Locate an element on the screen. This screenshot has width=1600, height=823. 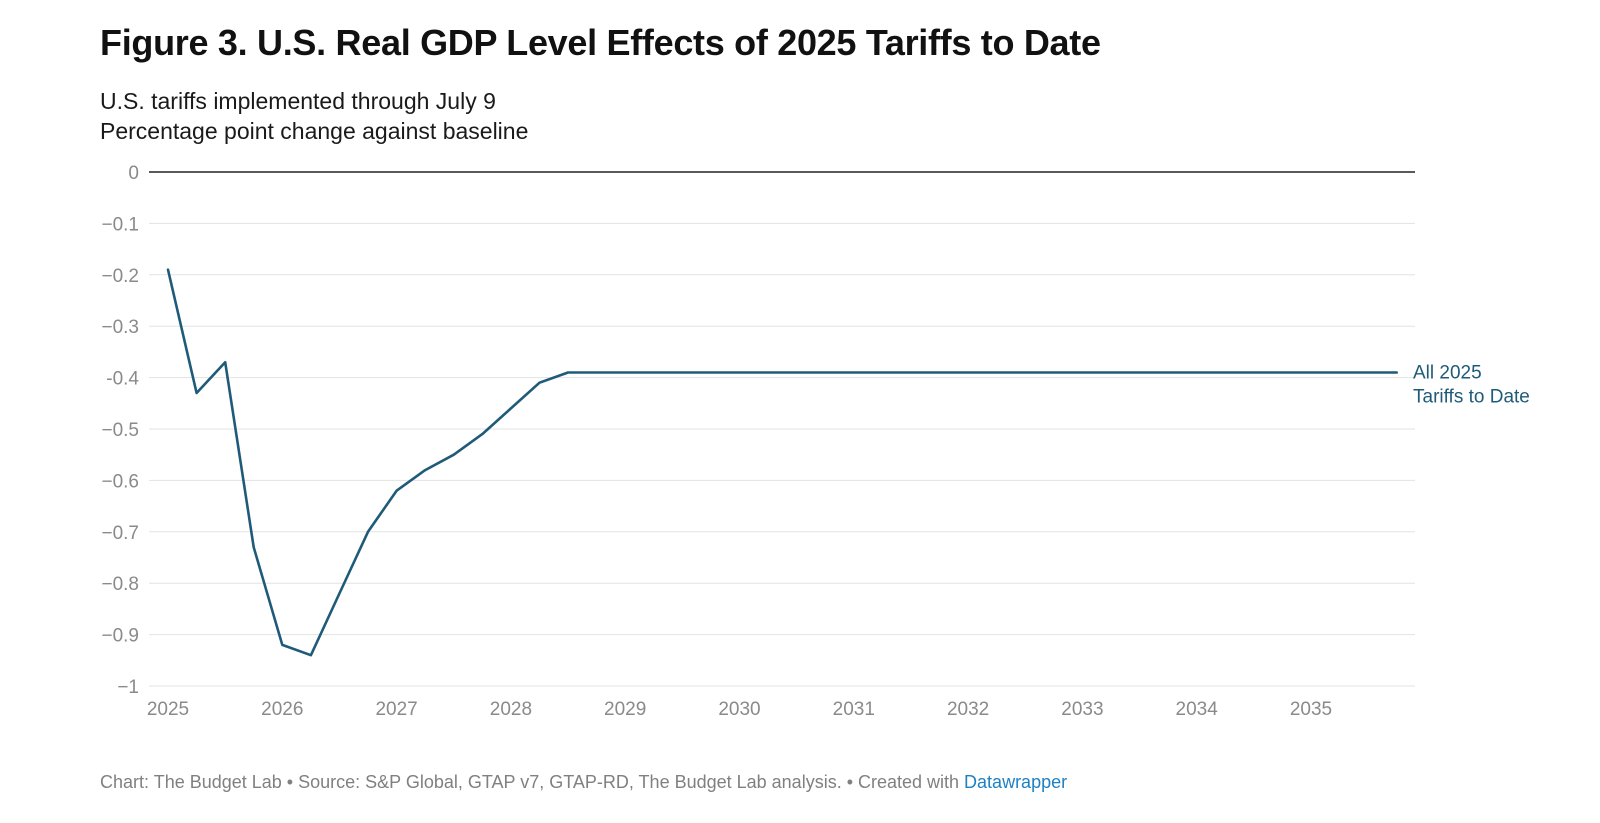
series-label-line-1: All 2025 is located at coordinates (1447, 372).